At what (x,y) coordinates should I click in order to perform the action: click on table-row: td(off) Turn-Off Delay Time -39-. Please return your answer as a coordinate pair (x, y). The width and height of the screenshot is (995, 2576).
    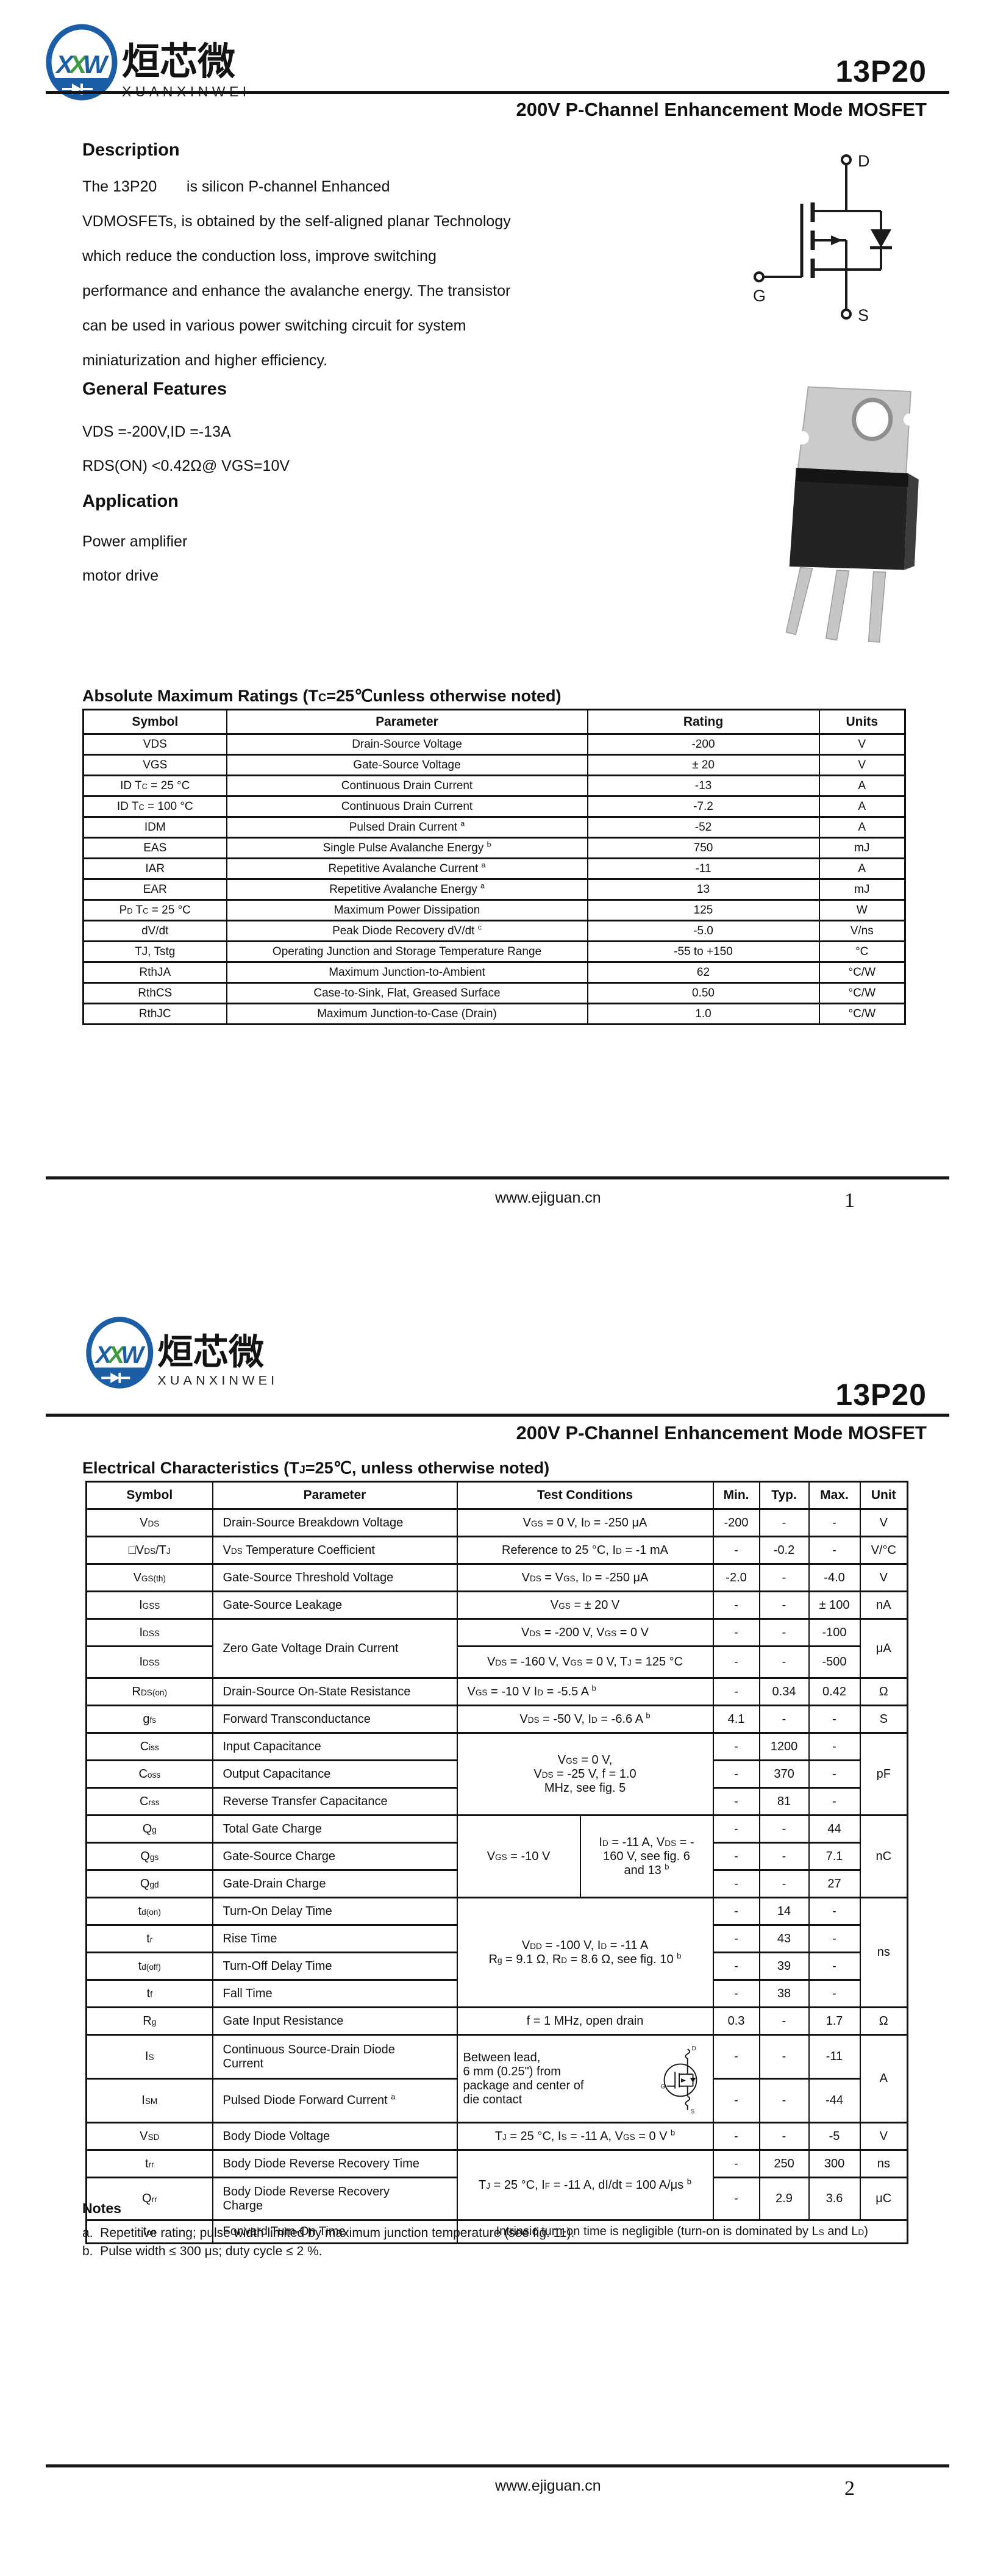
    Looking at the image, I should click on (497, 1966).